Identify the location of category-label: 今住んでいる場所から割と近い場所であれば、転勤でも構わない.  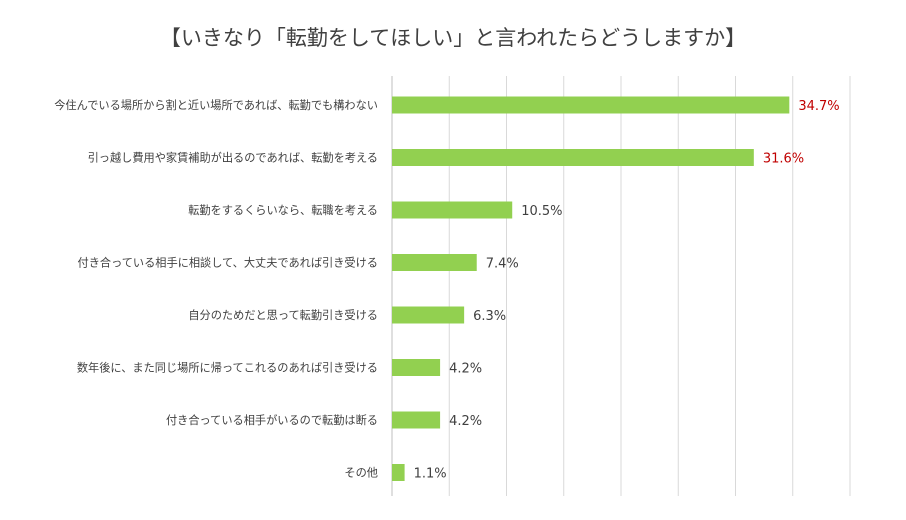
(216, 105).